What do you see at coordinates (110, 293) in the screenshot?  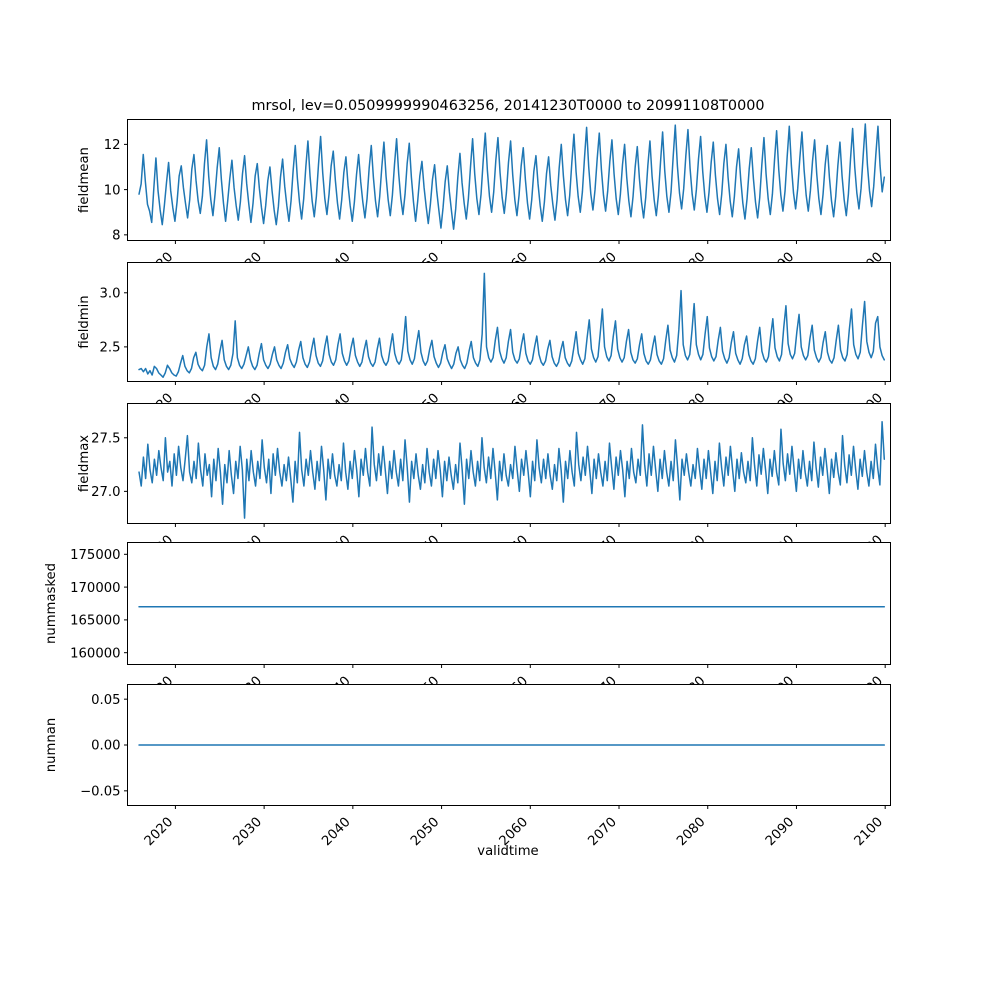 I see `y-tick-label: 3.0` at bounding box center [110, 293].